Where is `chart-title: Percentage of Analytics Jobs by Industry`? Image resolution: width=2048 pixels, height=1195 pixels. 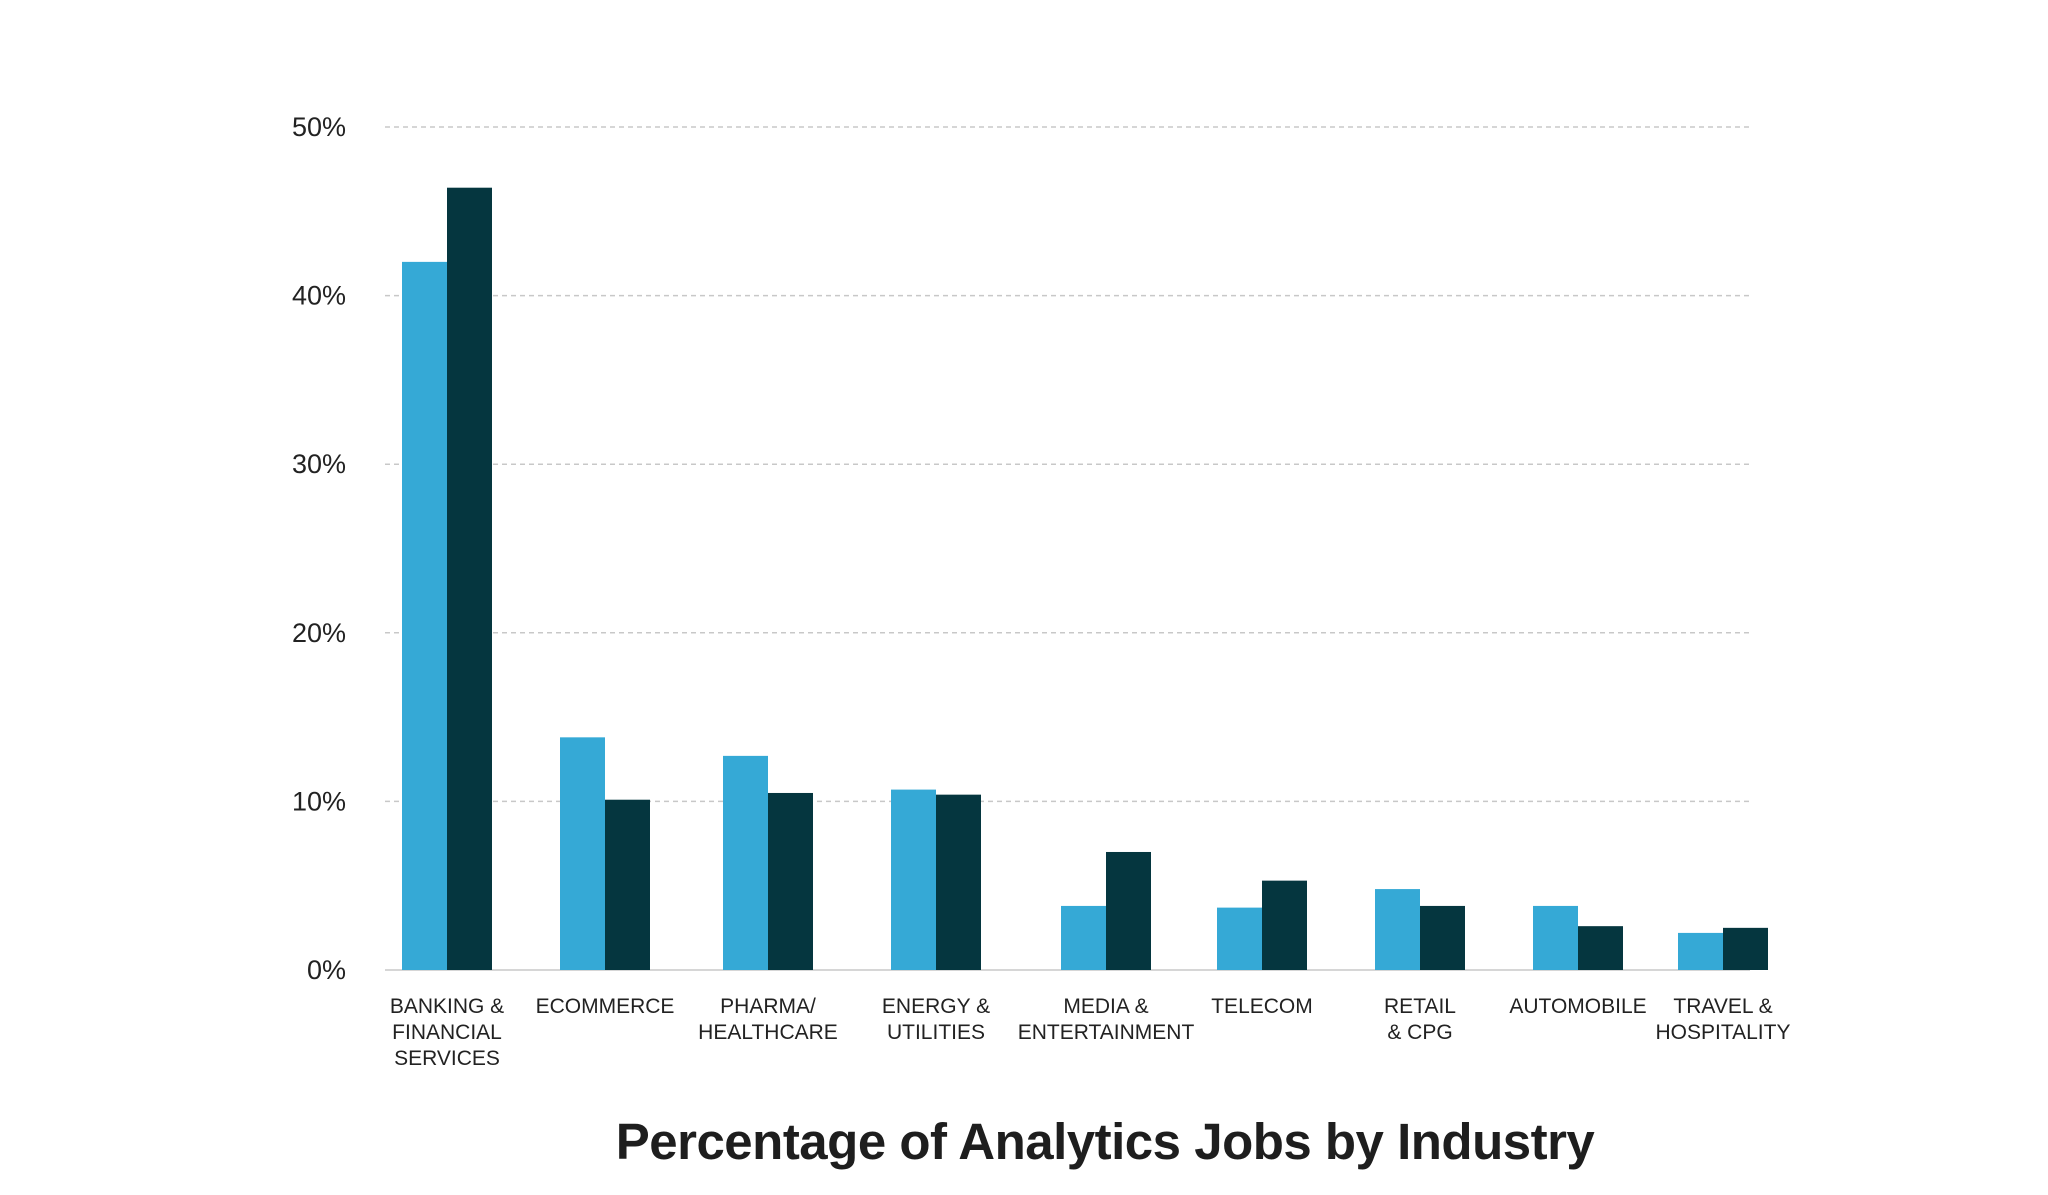 chart-title: Percentage of Analytics Jobs by Industry is located at coordinates (1105, 1141).